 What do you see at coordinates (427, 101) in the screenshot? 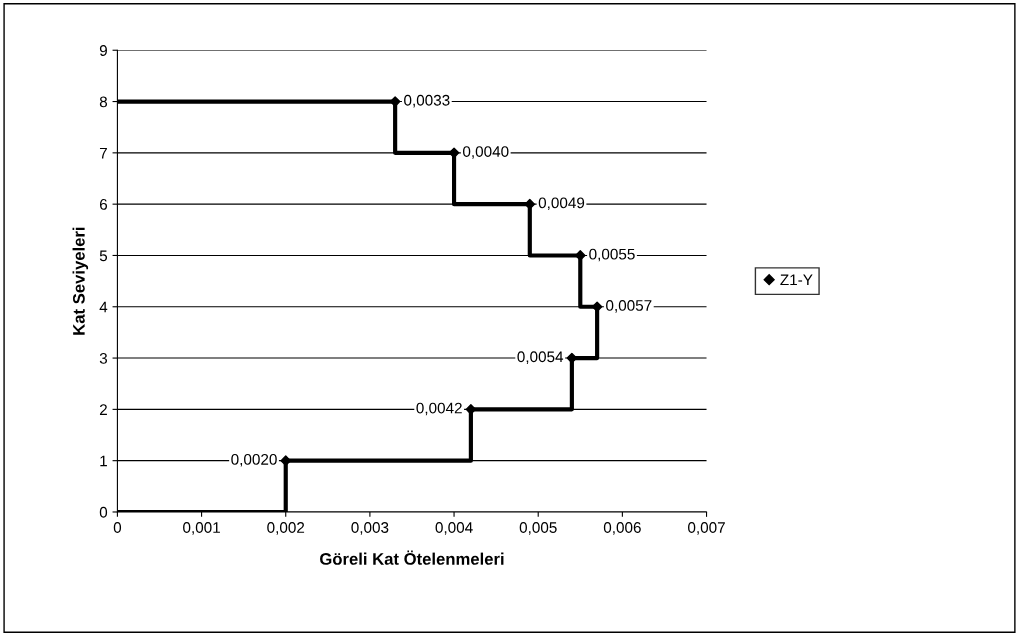
I see `annotation: 0,0033` at bounding box center [427, 101].